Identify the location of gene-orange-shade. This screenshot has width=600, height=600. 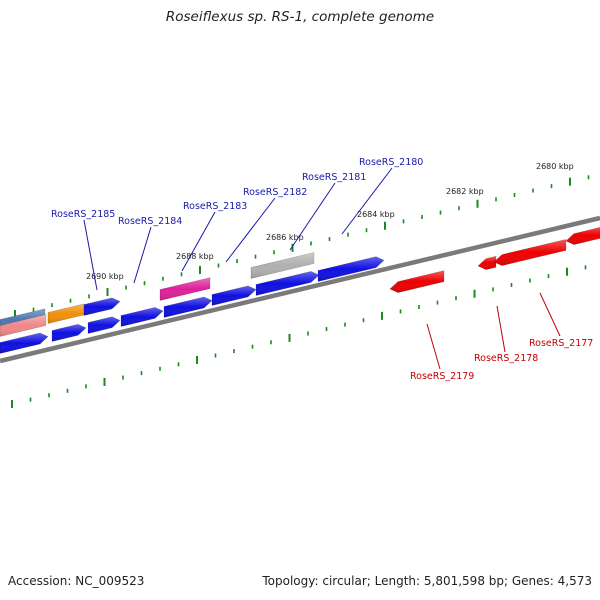
(66, 313).